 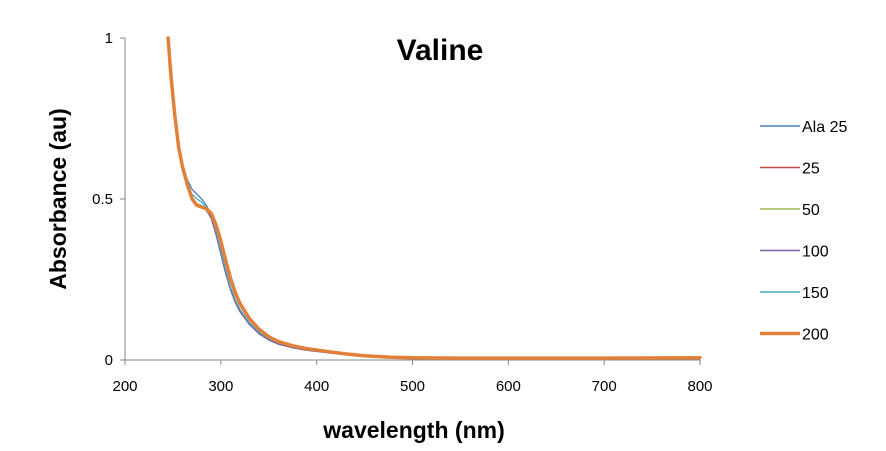 I want to click on y-tick-label: 0, so click(x=109, y=360).